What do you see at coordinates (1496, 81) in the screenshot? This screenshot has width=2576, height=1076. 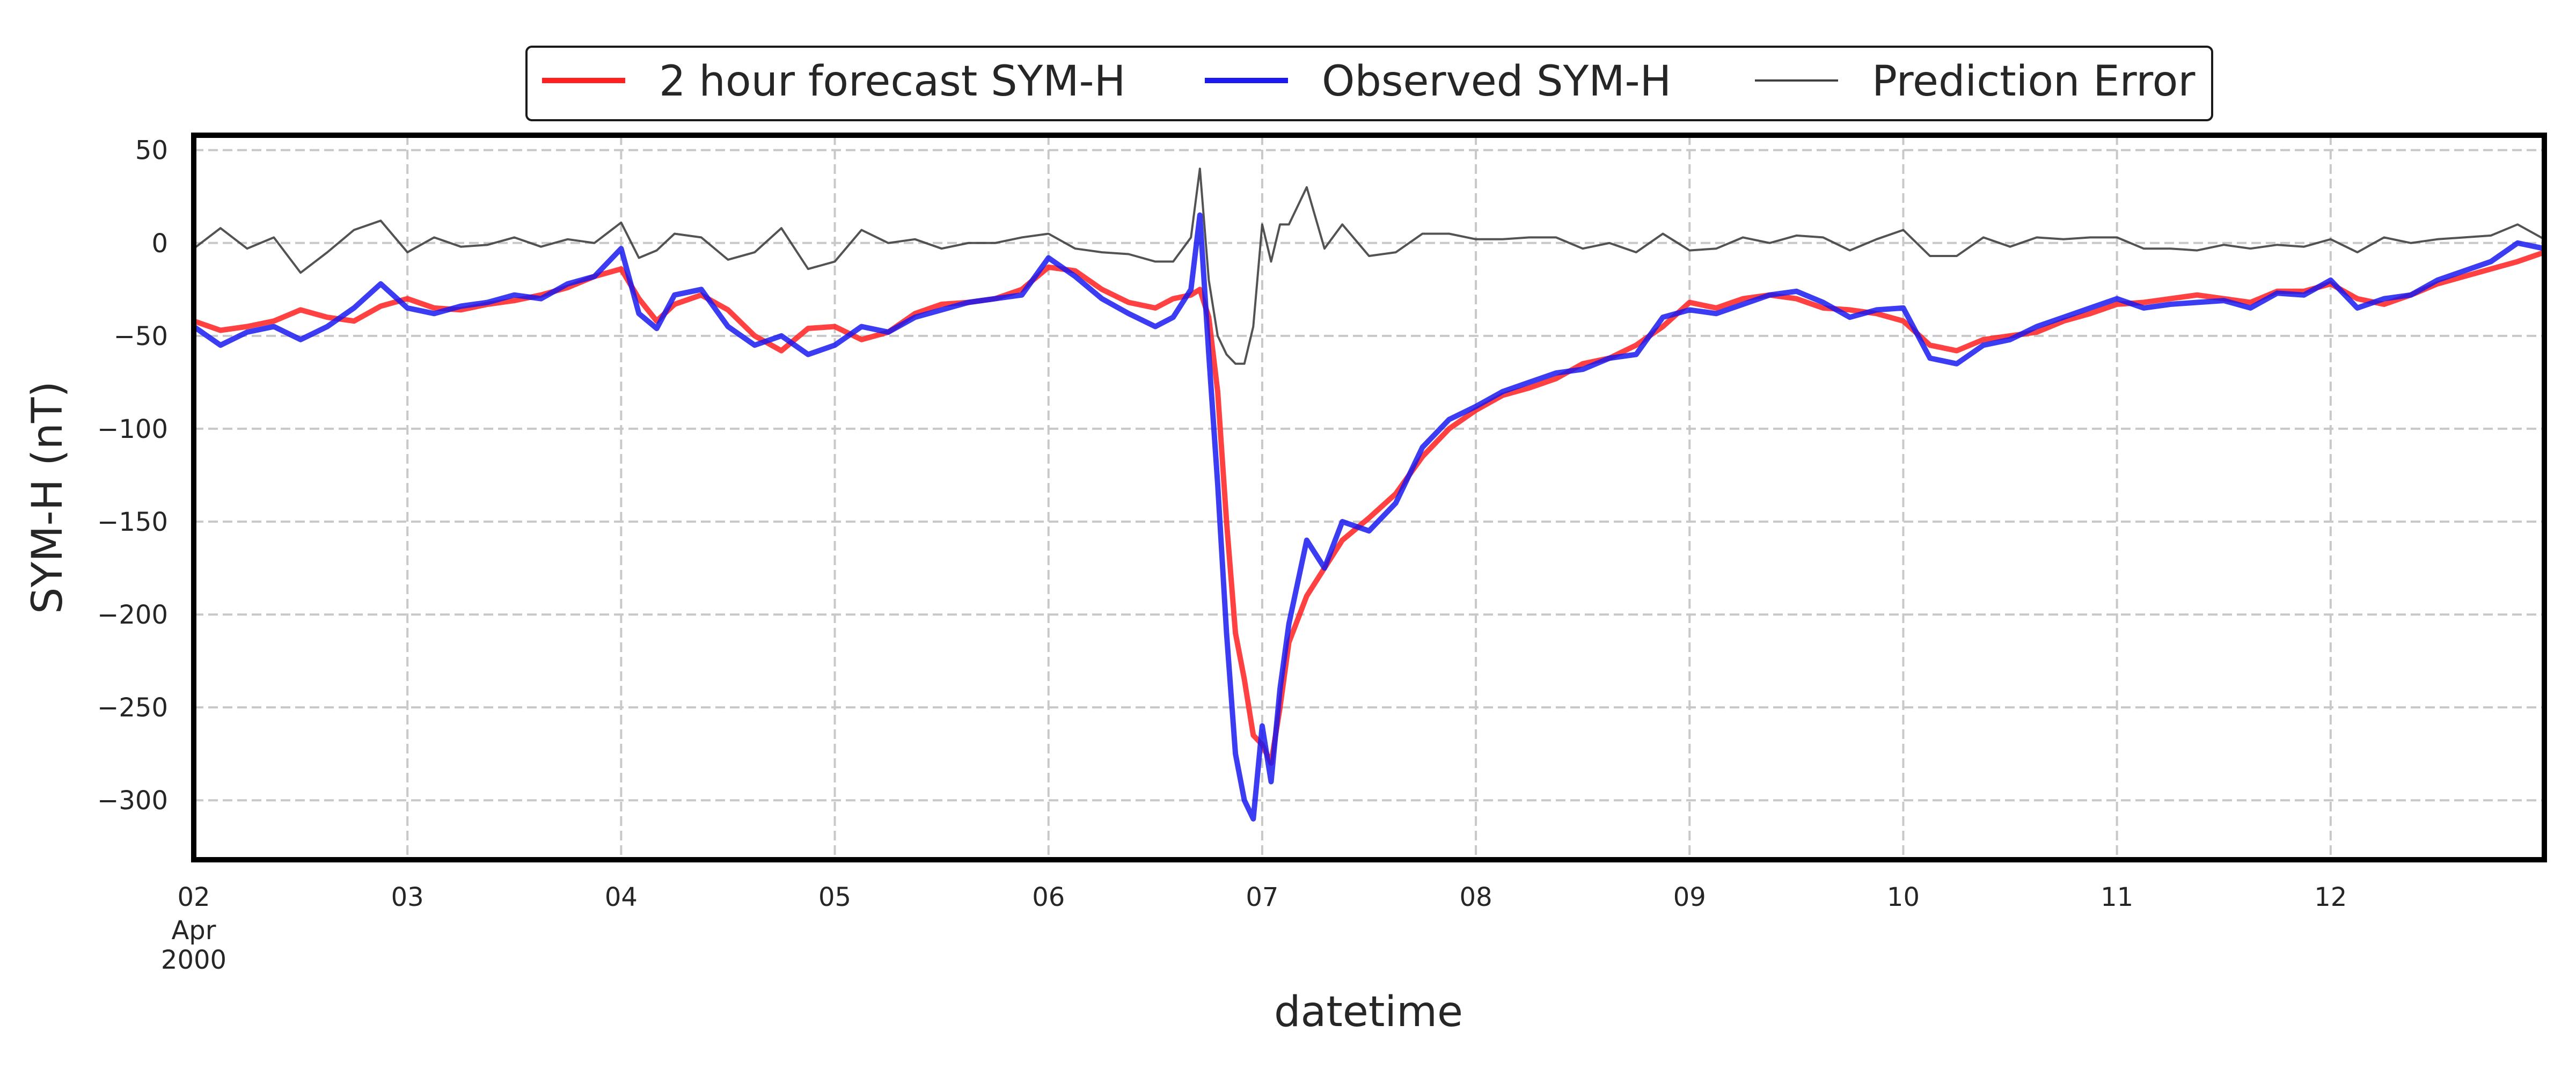 I see `legend-label: Observed SYM-H` at bounding box center [1496, 81].